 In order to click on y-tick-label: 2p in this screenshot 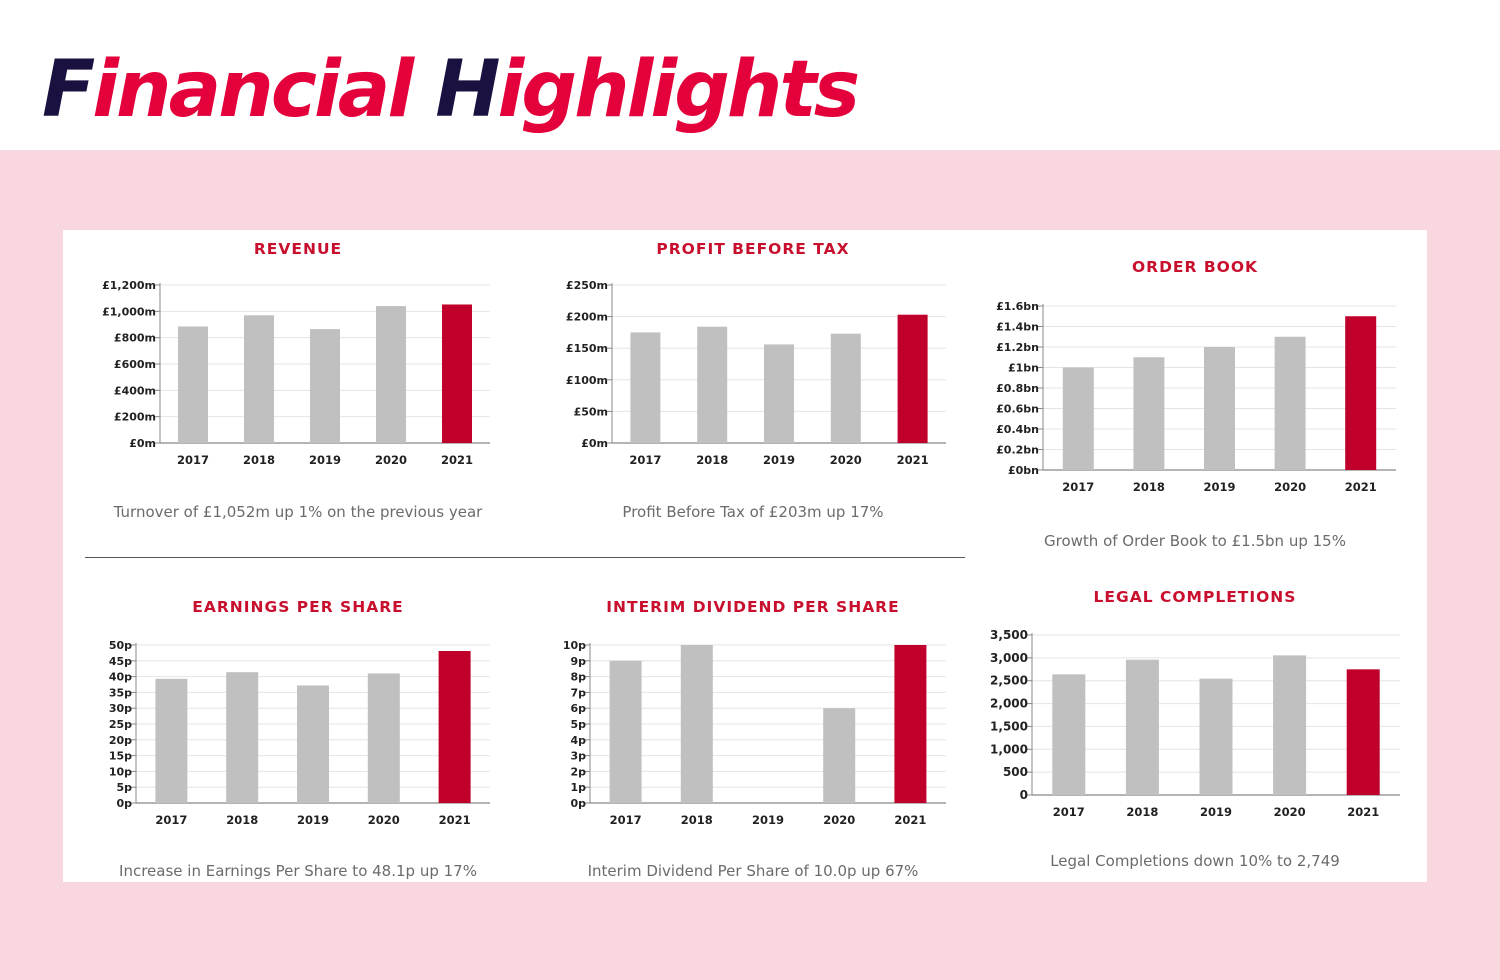, I will do `click(578, 771)`.